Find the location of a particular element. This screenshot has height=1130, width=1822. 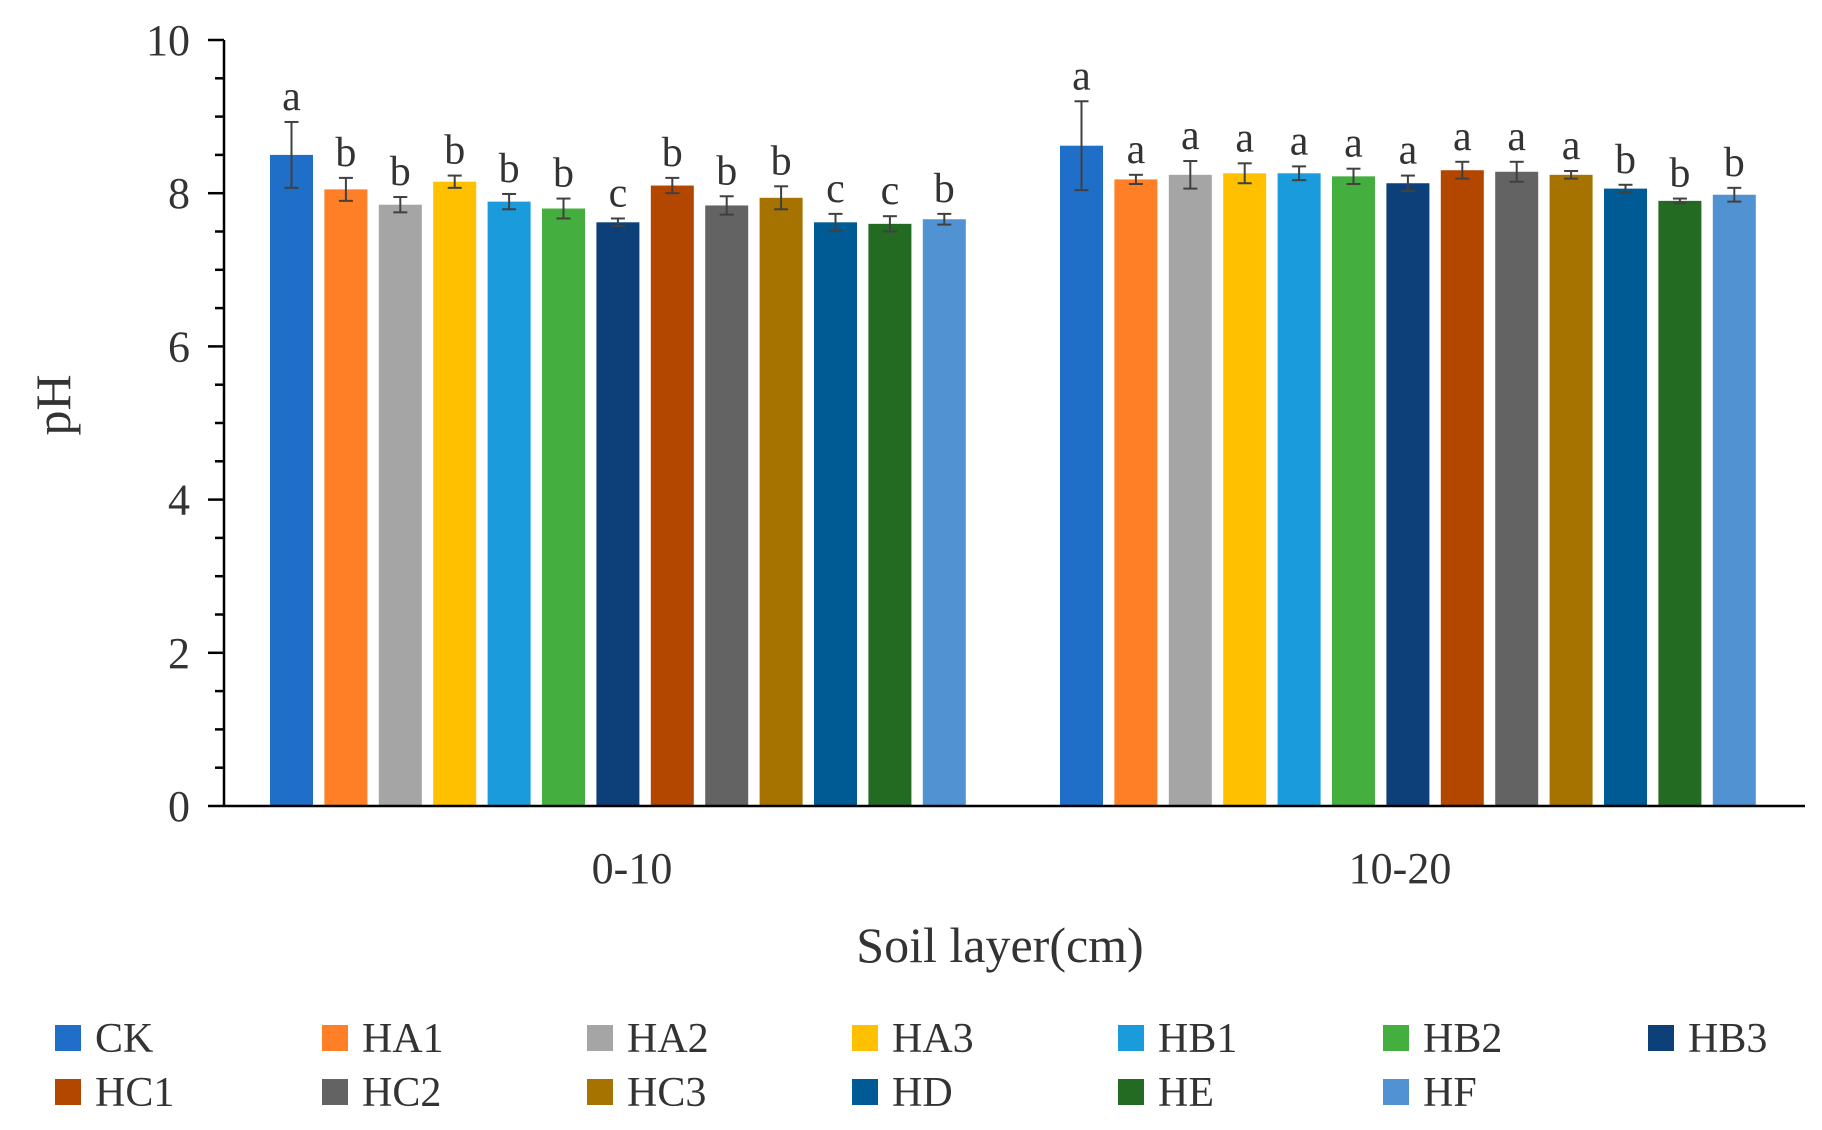

legend-label: HA2 is located at coordinates (668, 1039).